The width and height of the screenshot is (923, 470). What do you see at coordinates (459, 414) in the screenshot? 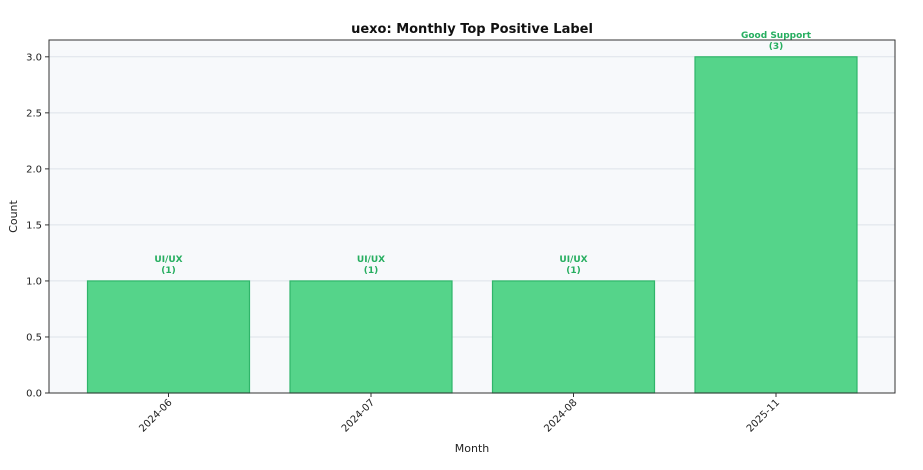
I see `x-axis: 2024-06 2024-07 2024-08 2025-11` at bounding box center [459, 414].